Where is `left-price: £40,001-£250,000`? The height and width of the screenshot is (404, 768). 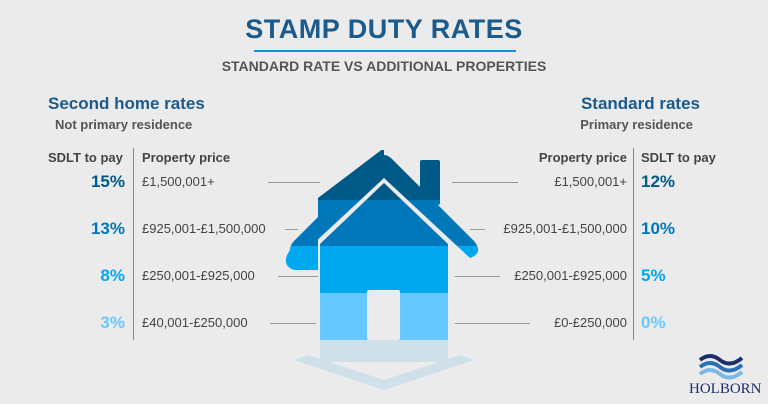 left-price: £40,001-£250,000 is located at coordinates (195, 322).